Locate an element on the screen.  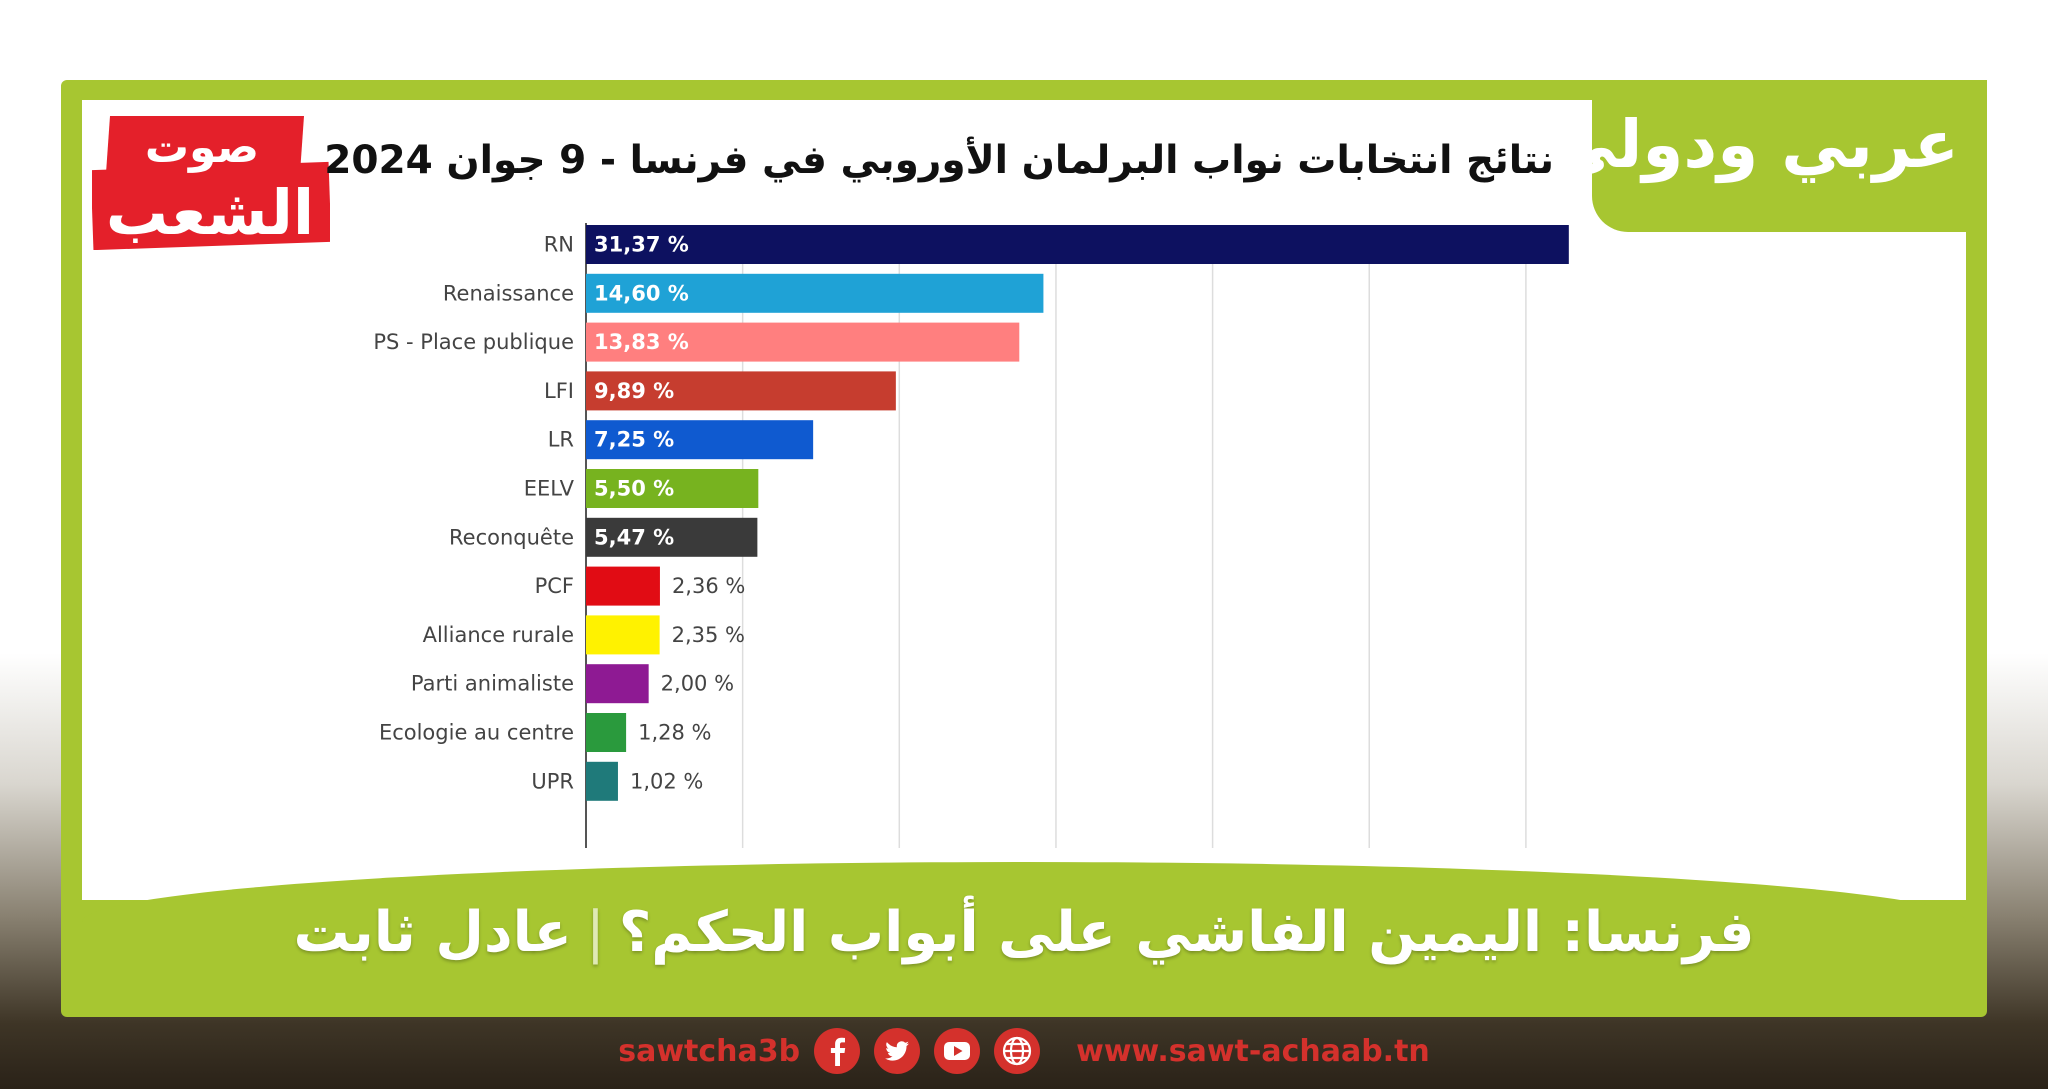
headline-author: عادل ثابت is located at coordinates (432, 932).